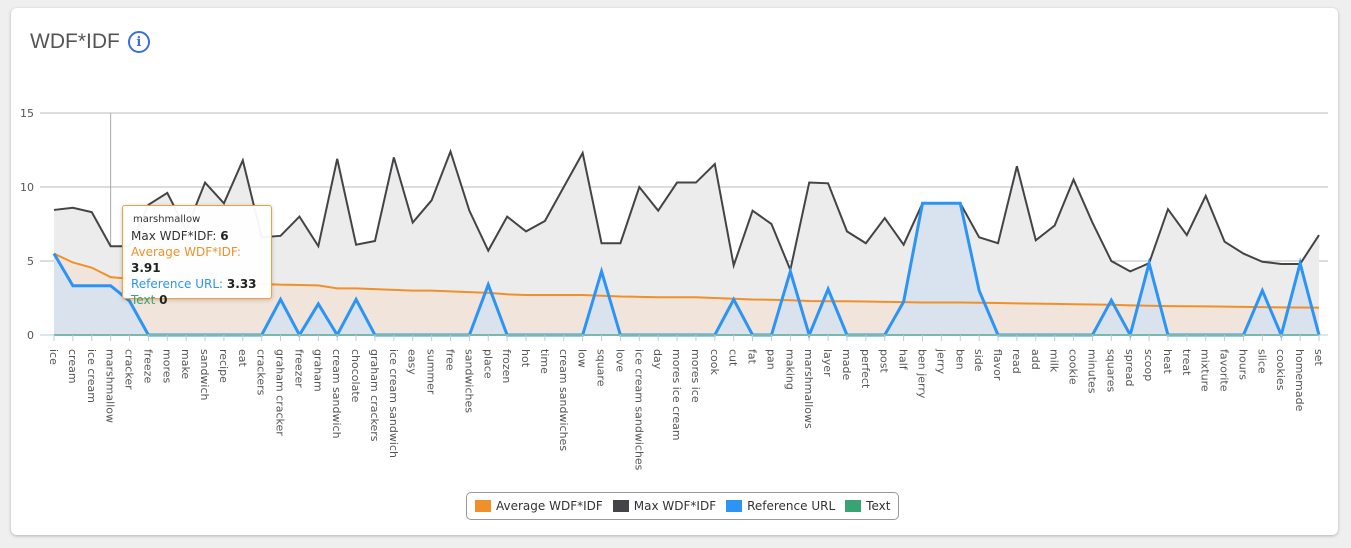  What do you see at coordinates (129, 369) in the screenshot?
I see `x-tick-label: cracker` at bounding box center [129, 369].